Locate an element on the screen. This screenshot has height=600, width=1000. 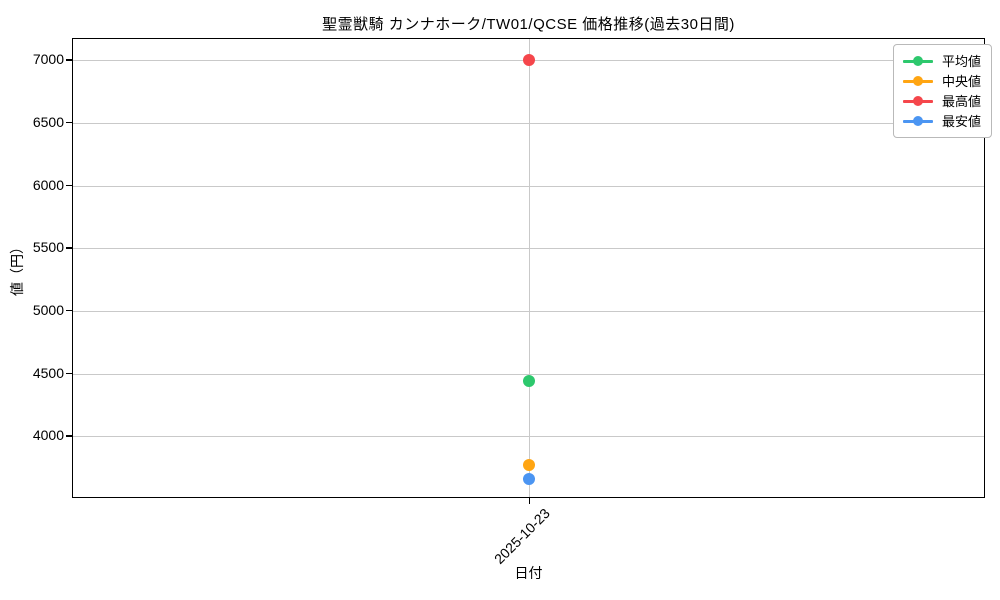
chart-title: 聖霊獣騎 カンナホーク/TW01/QCSE 価格推移(過去30日間) is located at coordinates (528, 24).